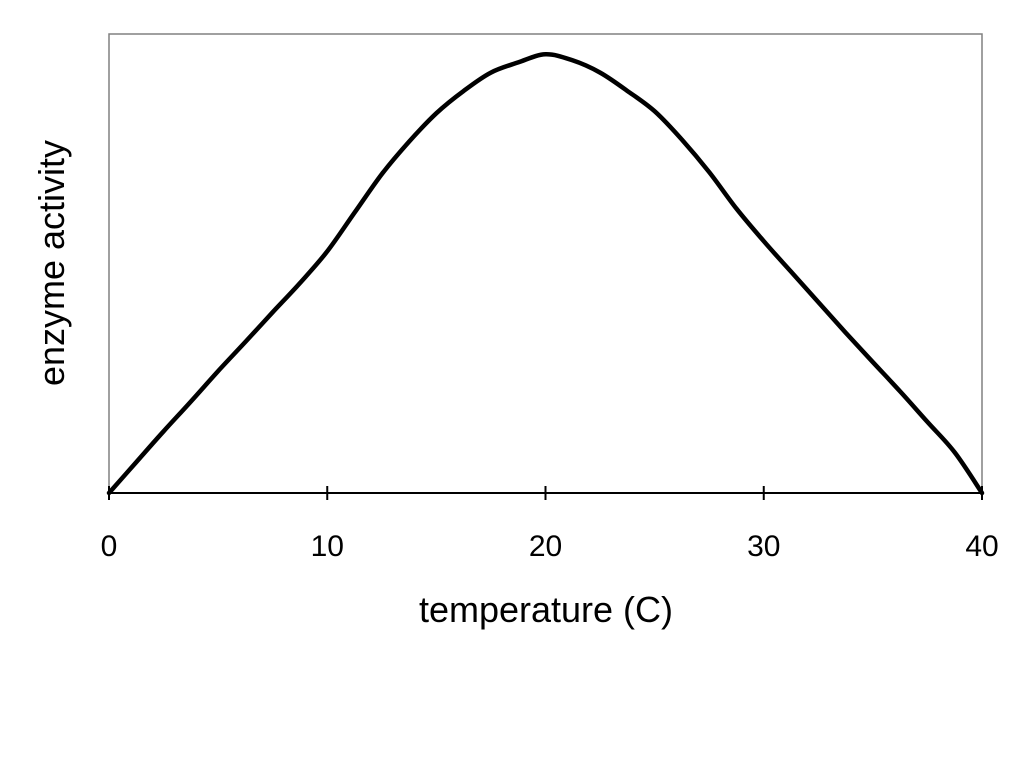 The width and height of the screenshot is (1024, 768). I want to click on y-axis-label: enzyme activity, so click(51, 263).